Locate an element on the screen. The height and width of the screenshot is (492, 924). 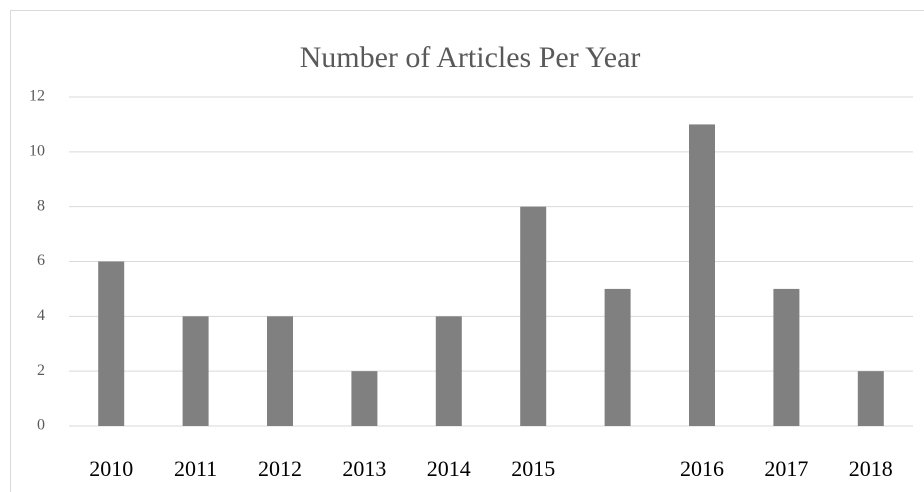
x-tick-label: 2012 is located at coordinates (280, 468).